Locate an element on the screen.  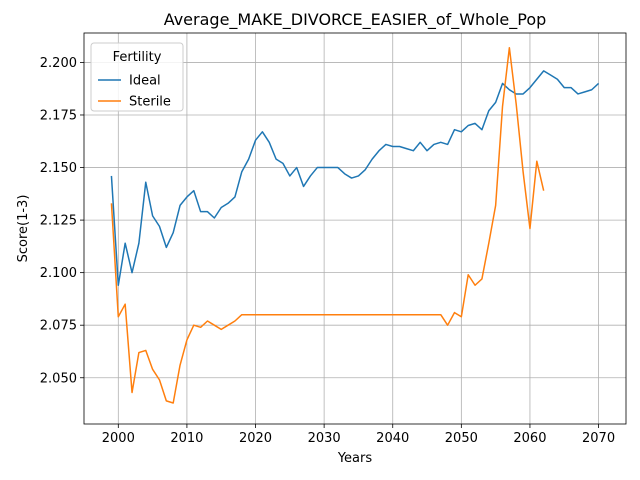
legend-title: Fertility is located at coordinates (137, 57).